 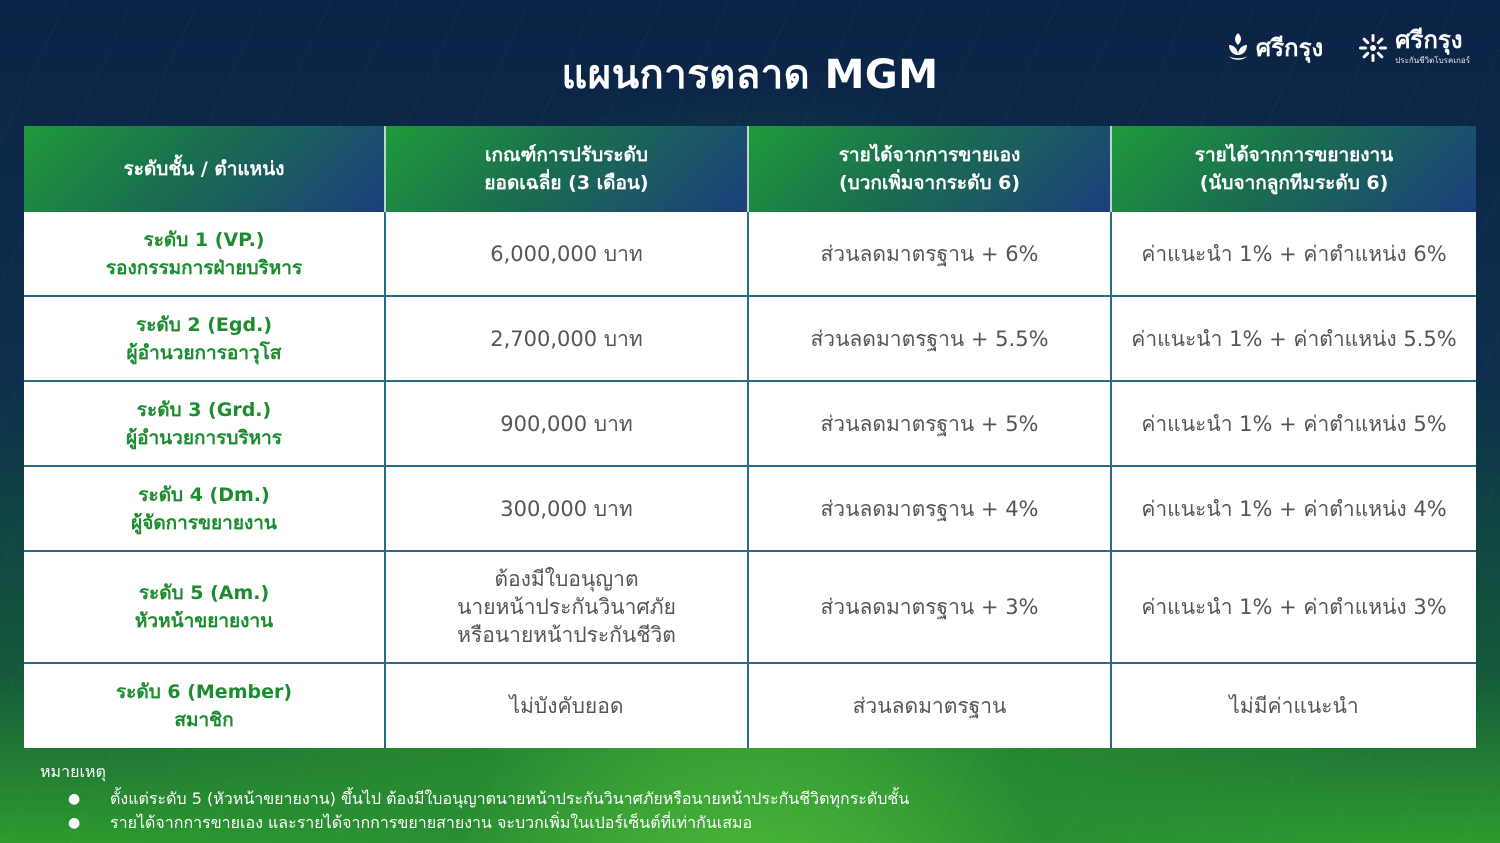 I want to click on cell-line: ไม่บังคับยอด, so click(x=566, y=706).